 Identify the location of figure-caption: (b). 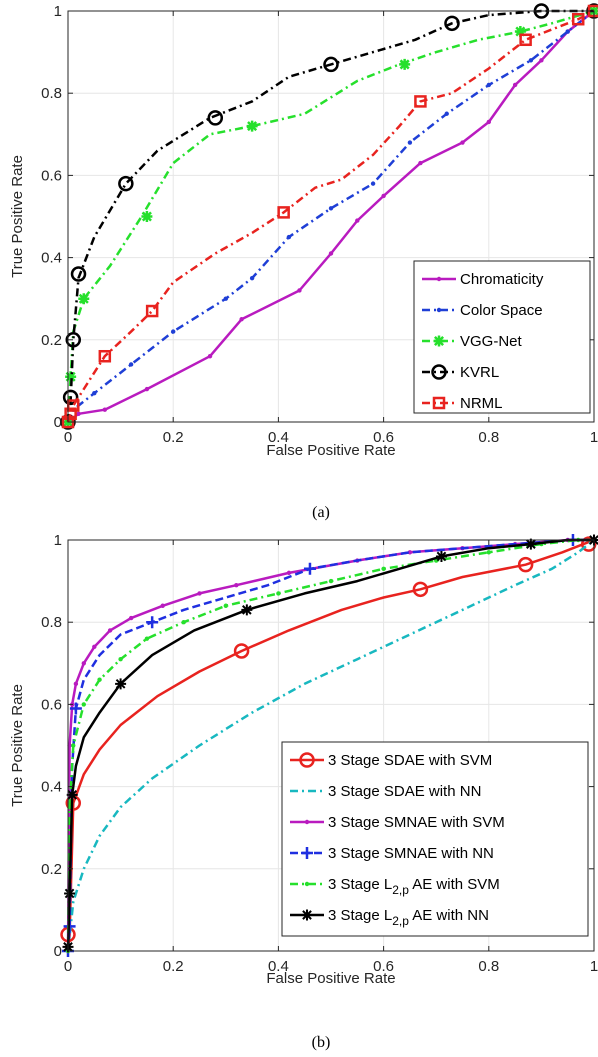
(321, 1042).